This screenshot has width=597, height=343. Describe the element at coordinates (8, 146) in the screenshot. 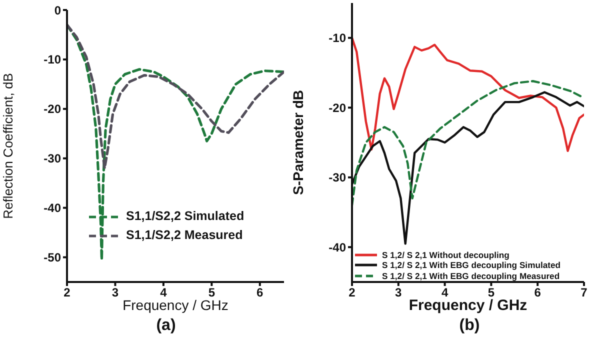

I see `y-axis-title: Reflection Coefficient, dB` at that location.